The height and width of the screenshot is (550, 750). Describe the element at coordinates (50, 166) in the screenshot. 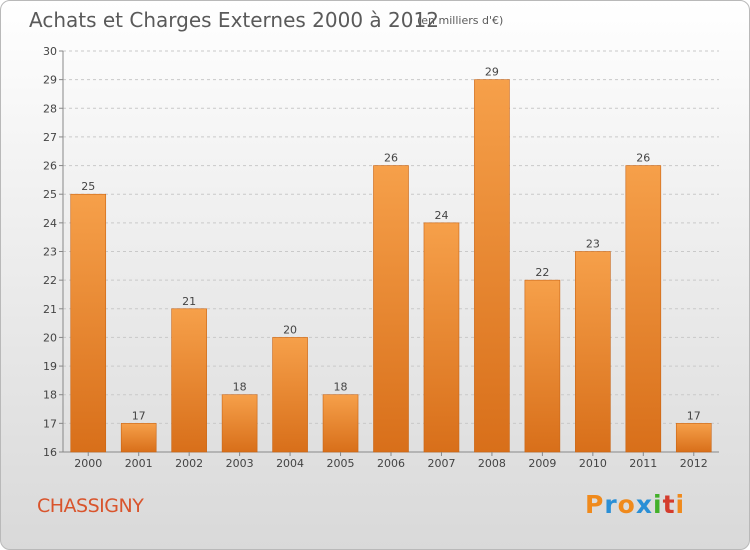

I see `y-tick-label: 26` at that location.